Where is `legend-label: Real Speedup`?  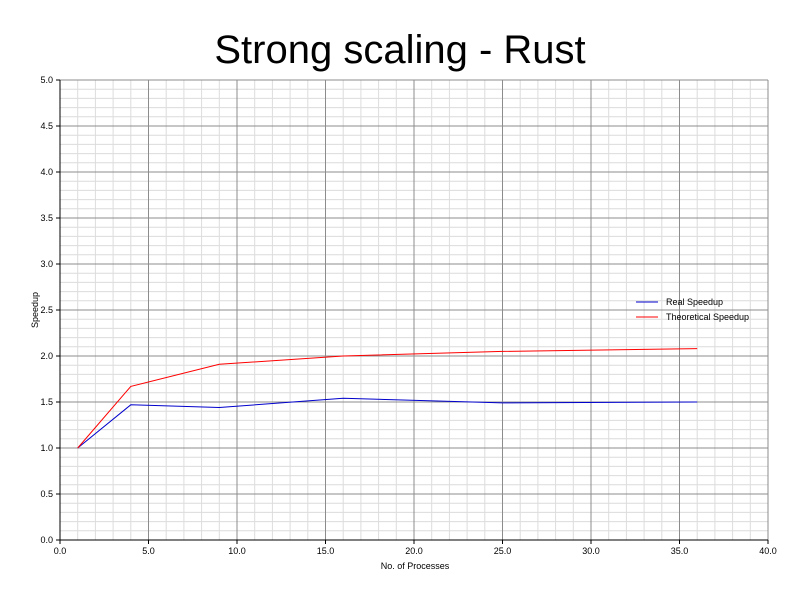
legend-label: Real Speedup is located at coordinates (694, 302).